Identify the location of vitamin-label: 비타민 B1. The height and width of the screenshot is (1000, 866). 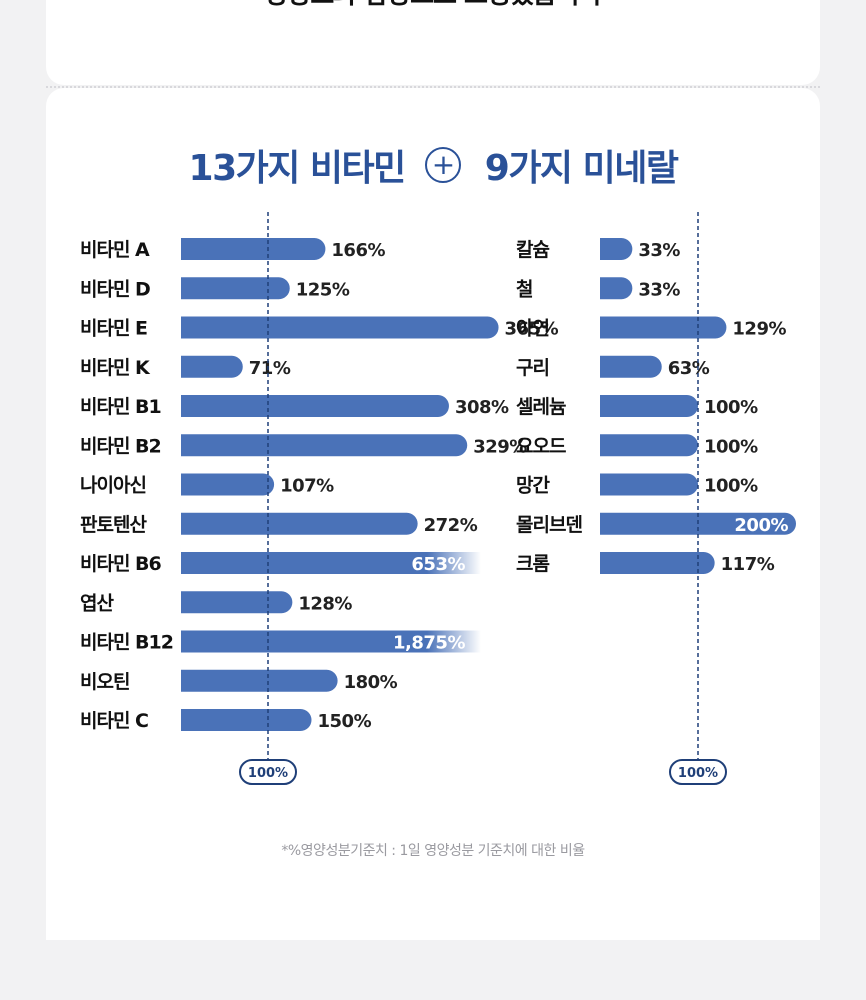
(120, 407).